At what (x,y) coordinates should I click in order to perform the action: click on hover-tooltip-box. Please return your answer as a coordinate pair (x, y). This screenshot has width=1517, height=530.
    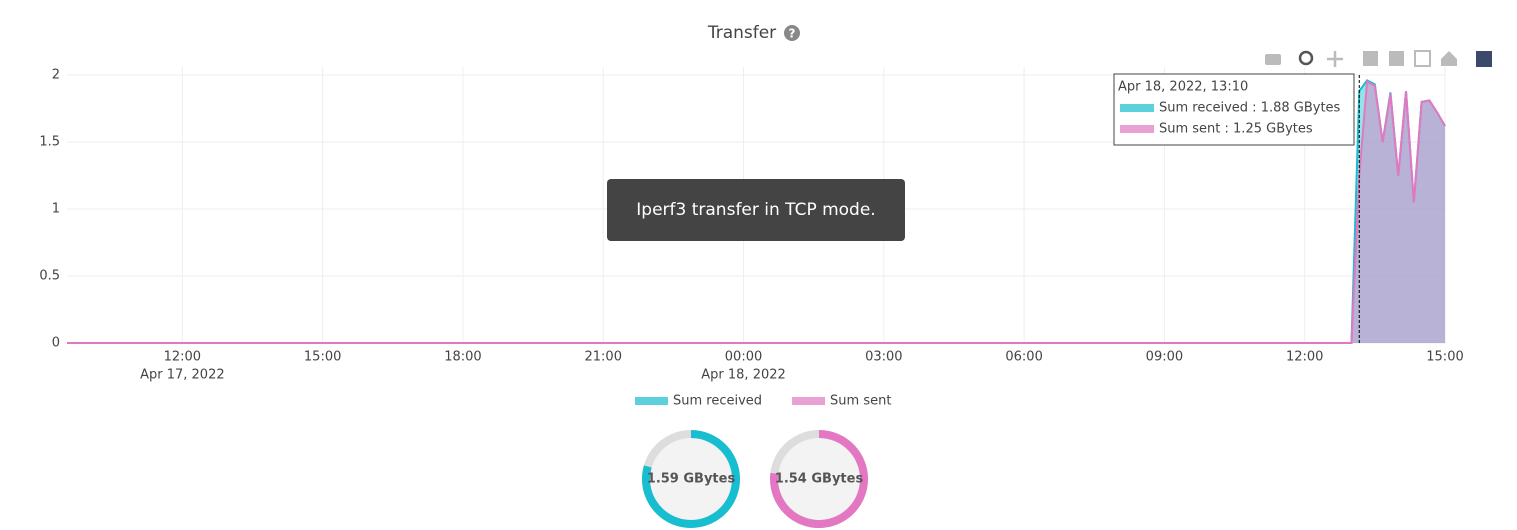
    Looking at the image, I should click on (1234, 109).